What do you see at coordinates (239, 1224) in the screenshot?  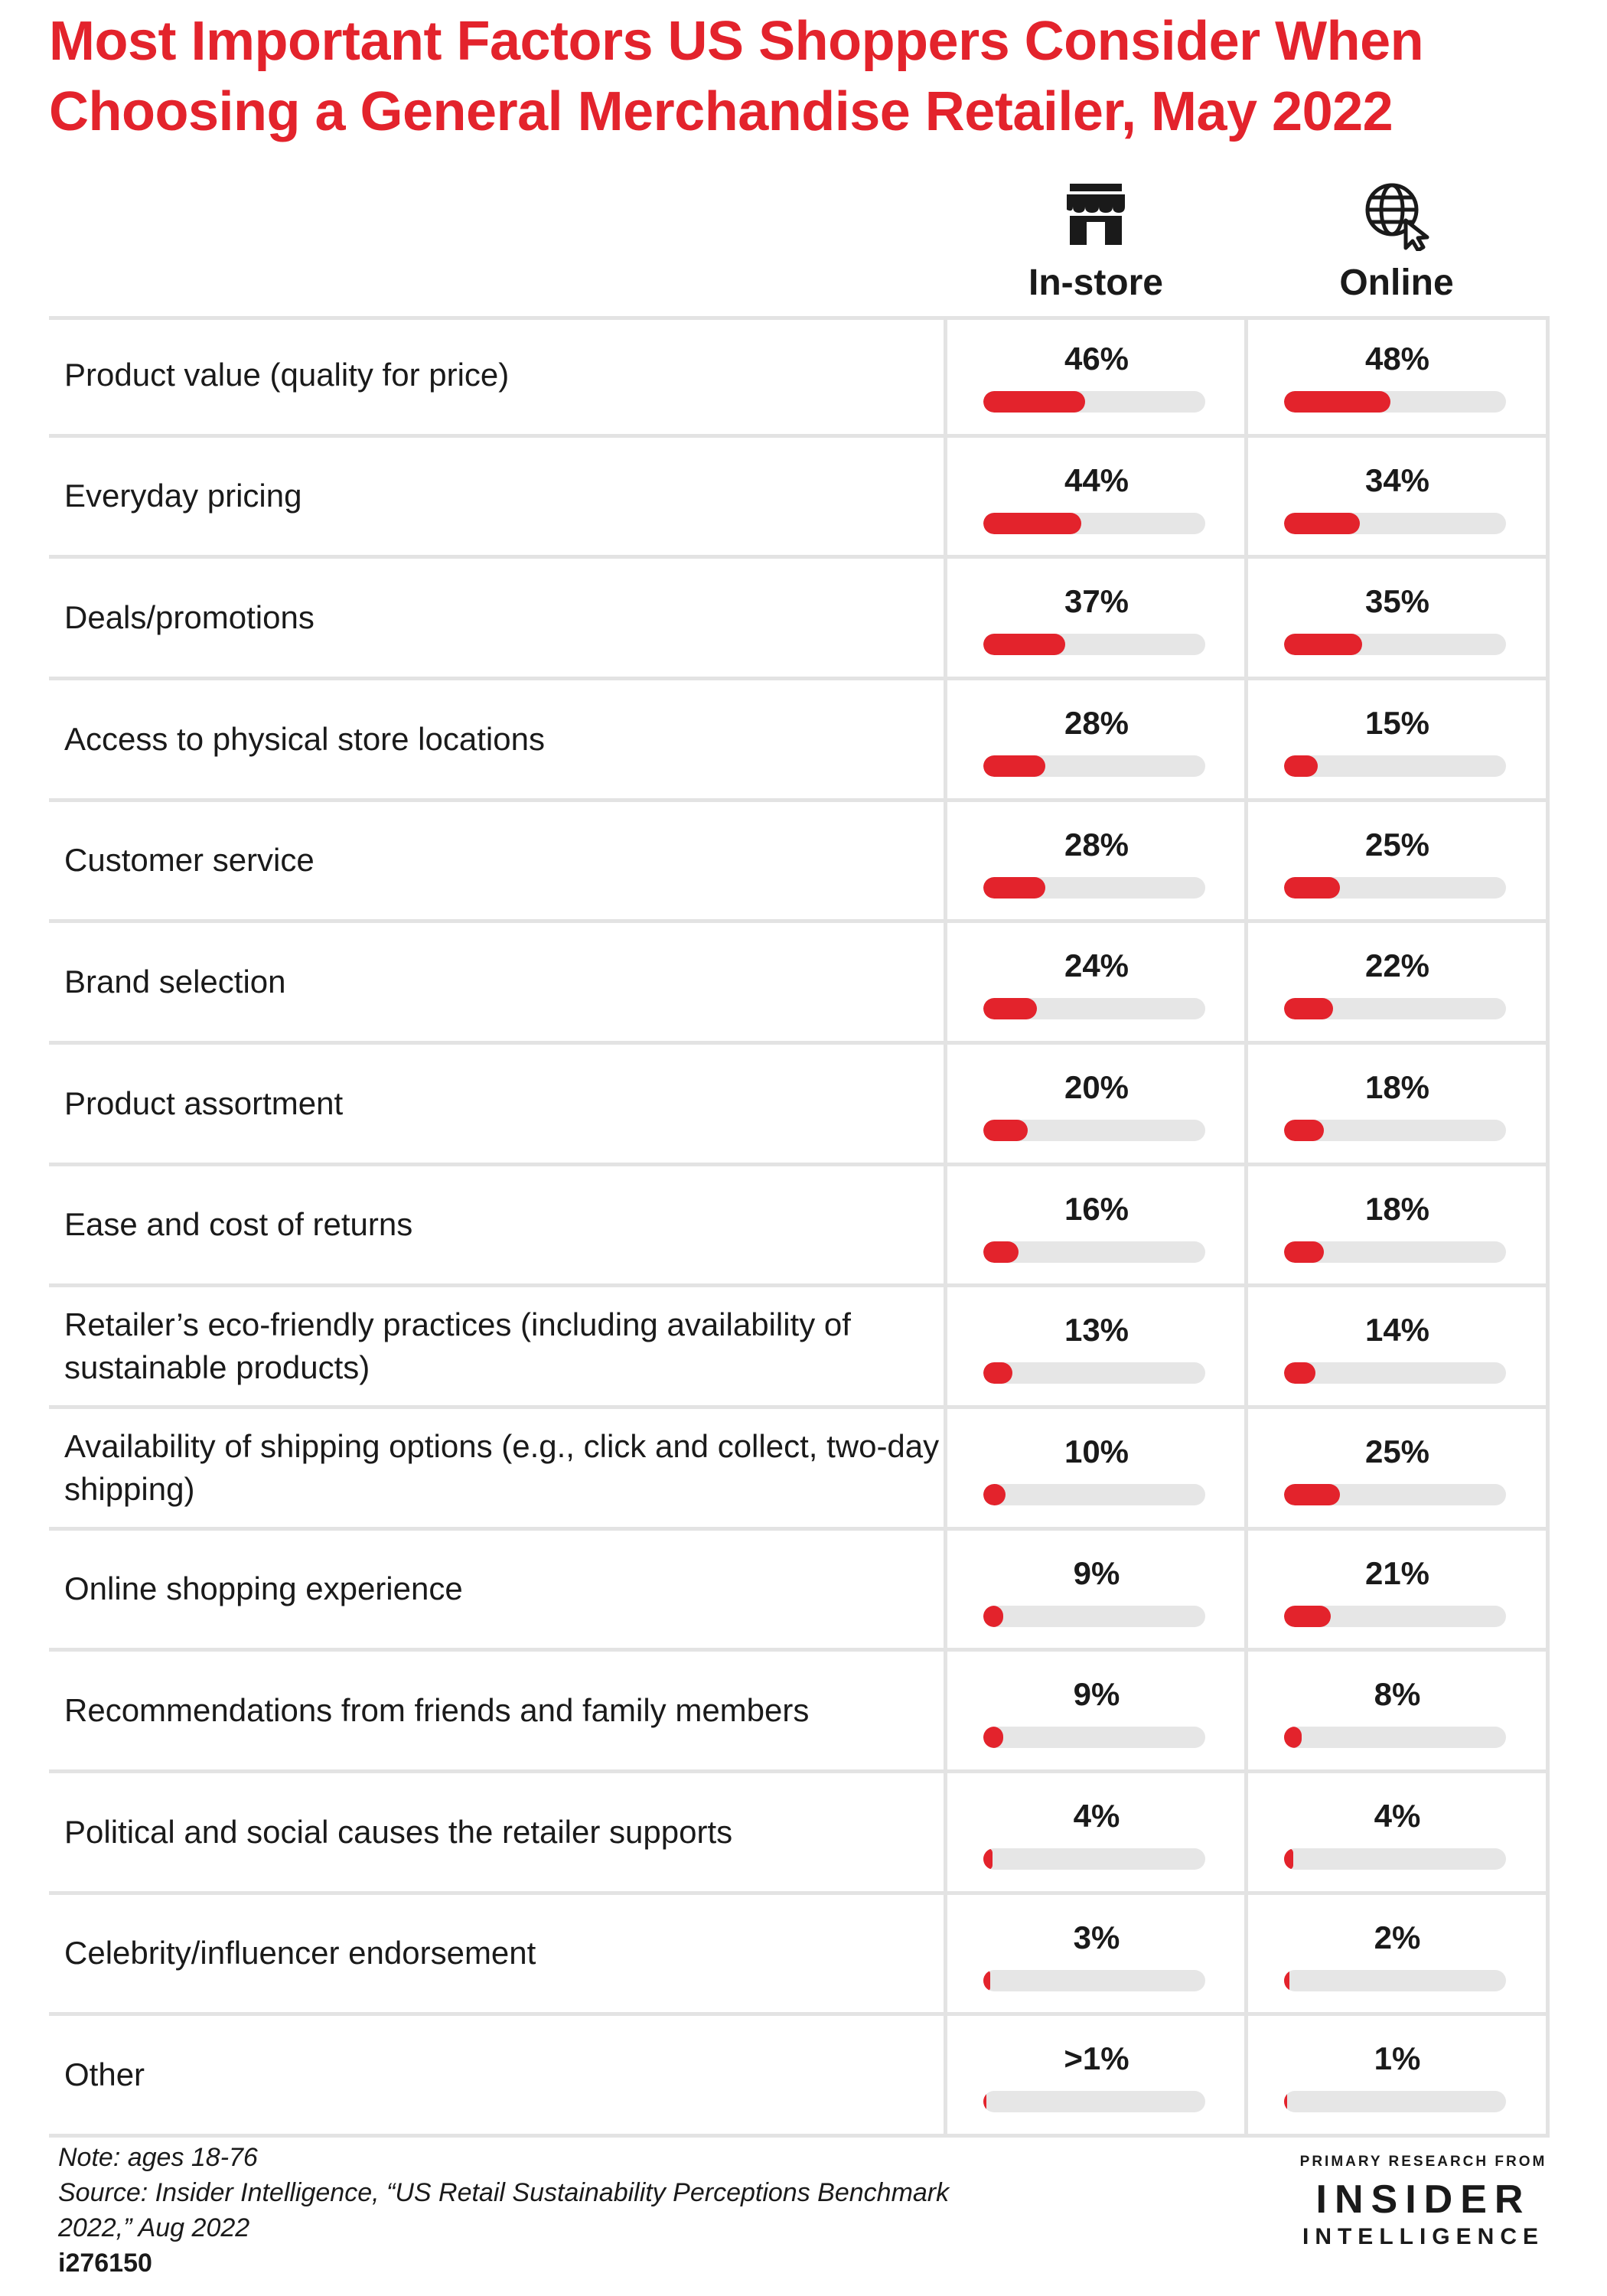 I see `factor-label: Ease and cost of returns` at bounding box center [239, 1224].